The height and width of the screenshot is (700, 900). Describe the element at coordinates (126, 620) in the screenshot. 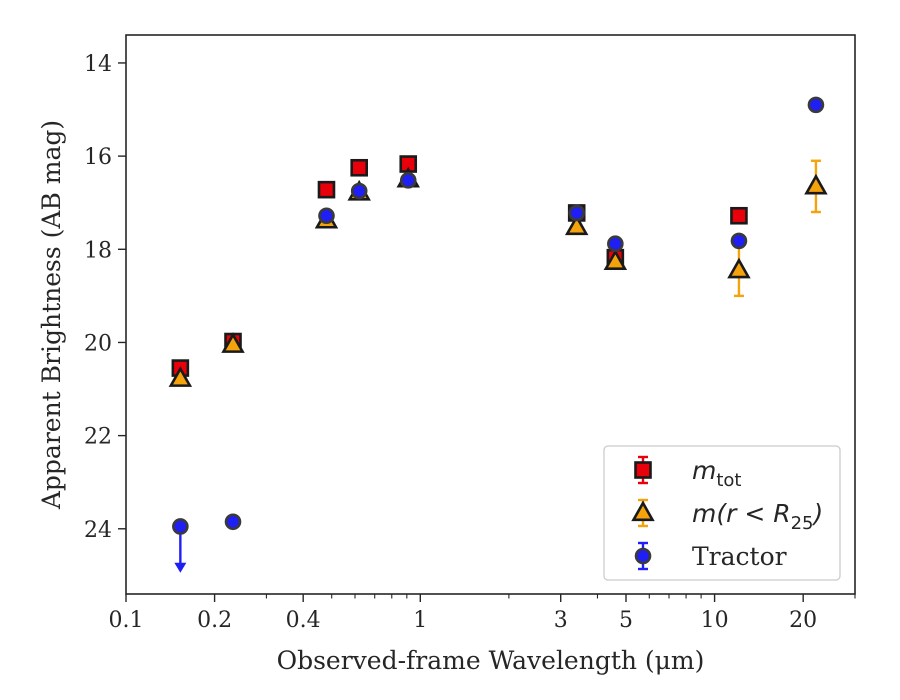

I see `x-tick-label: 0.1` at that location.